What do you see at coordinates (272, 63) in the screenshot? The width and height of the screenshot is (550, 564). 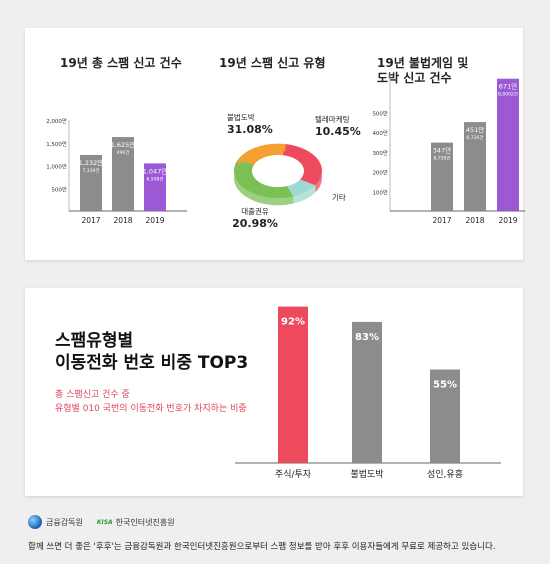 I see `chart2-title: 19년 스팸 신고 유형` at bounding box center [272, 63].